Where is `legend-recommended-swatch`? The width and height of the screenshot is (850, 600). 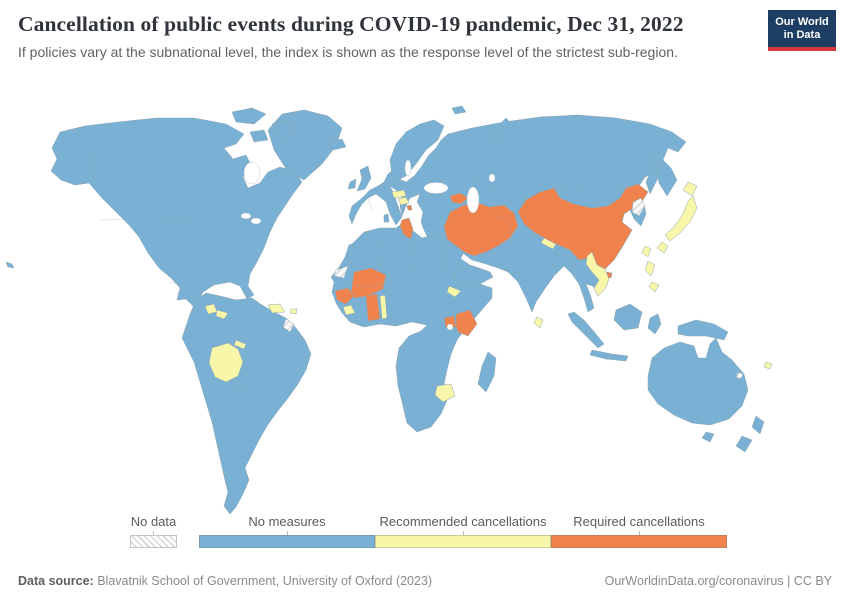 legend-recommended-swatch is located at coordinates (463, 541).